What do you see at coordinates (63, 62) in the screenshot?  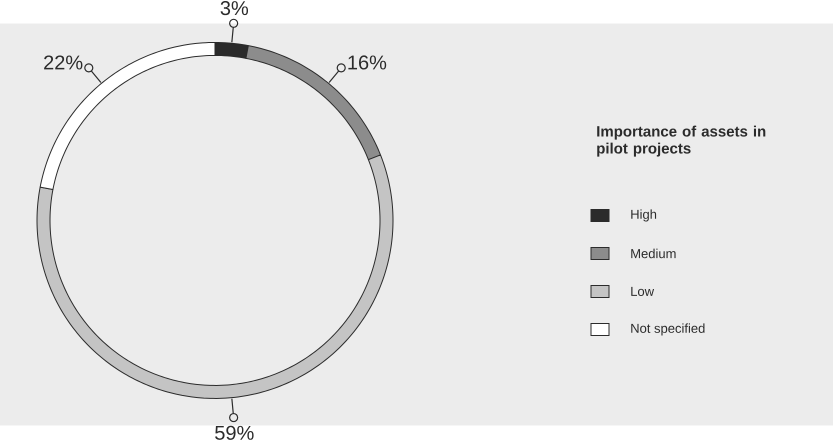 I see `data-label: 22%` at bounding box center [63, 62].